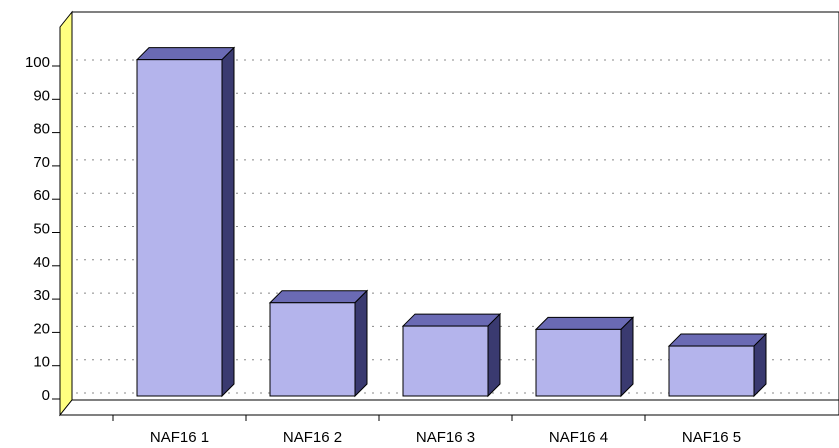 The width and height of the screenshot is (839, 448). Describe the element at coordinates (37, 62) in the screenshot. I see `y-tick-label: 100` at that location.